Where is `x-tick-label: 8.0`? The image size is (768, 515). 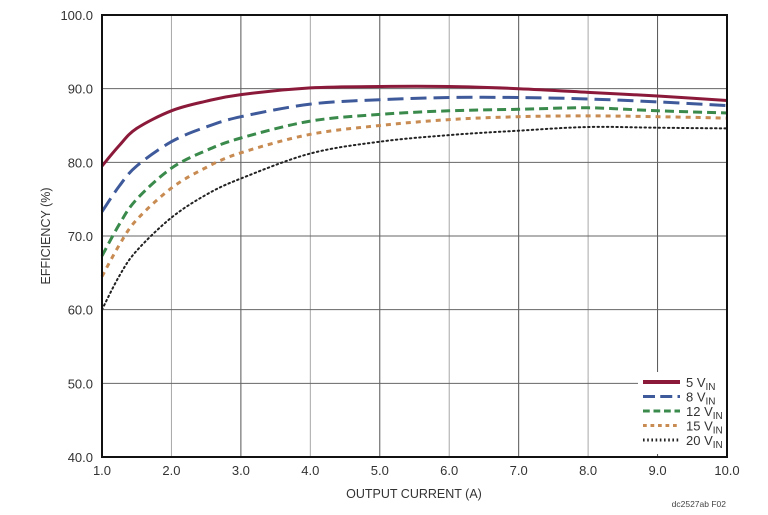
x-tick-label: 8.0 is located at coordinates (588, 470).